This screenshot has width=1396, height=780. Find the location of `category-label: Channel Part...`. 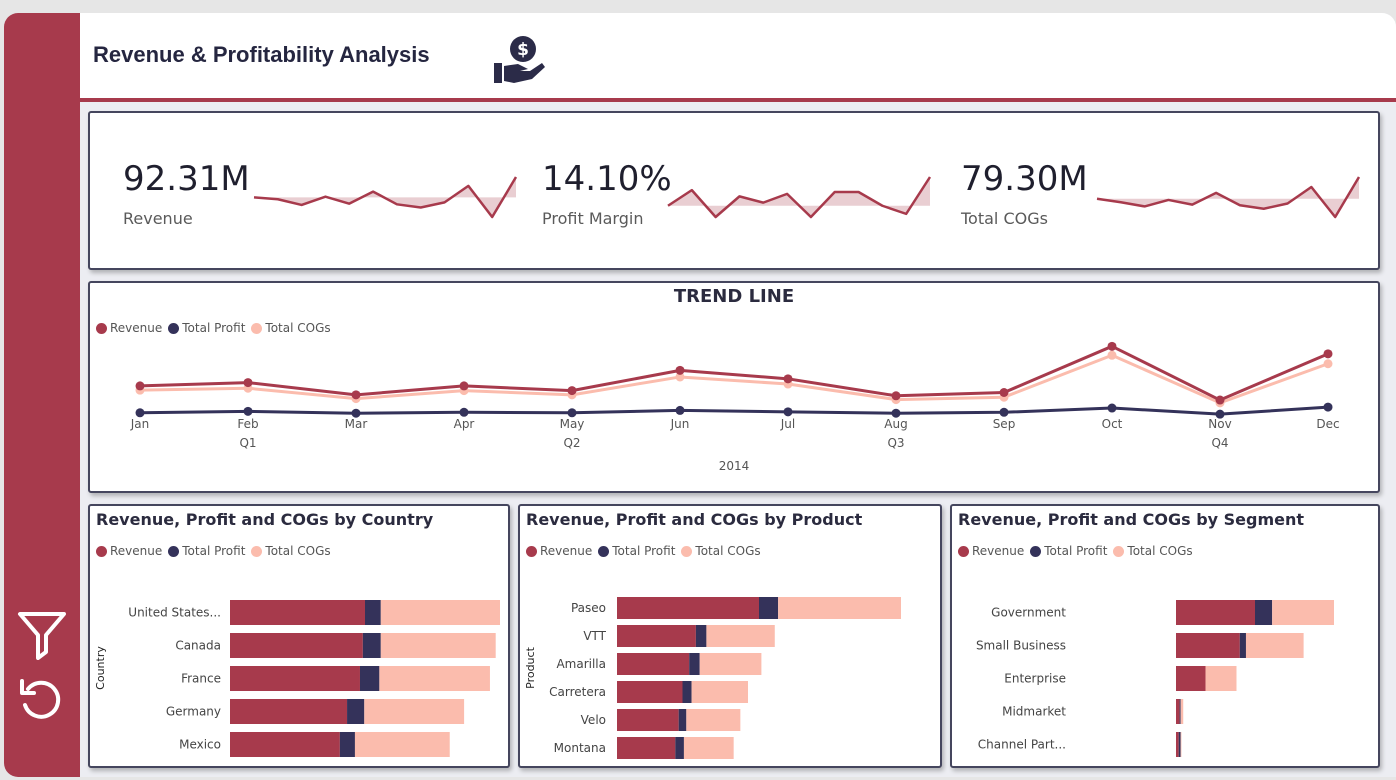

category-label: Channel Part... is located at coordinates (1022, 745).